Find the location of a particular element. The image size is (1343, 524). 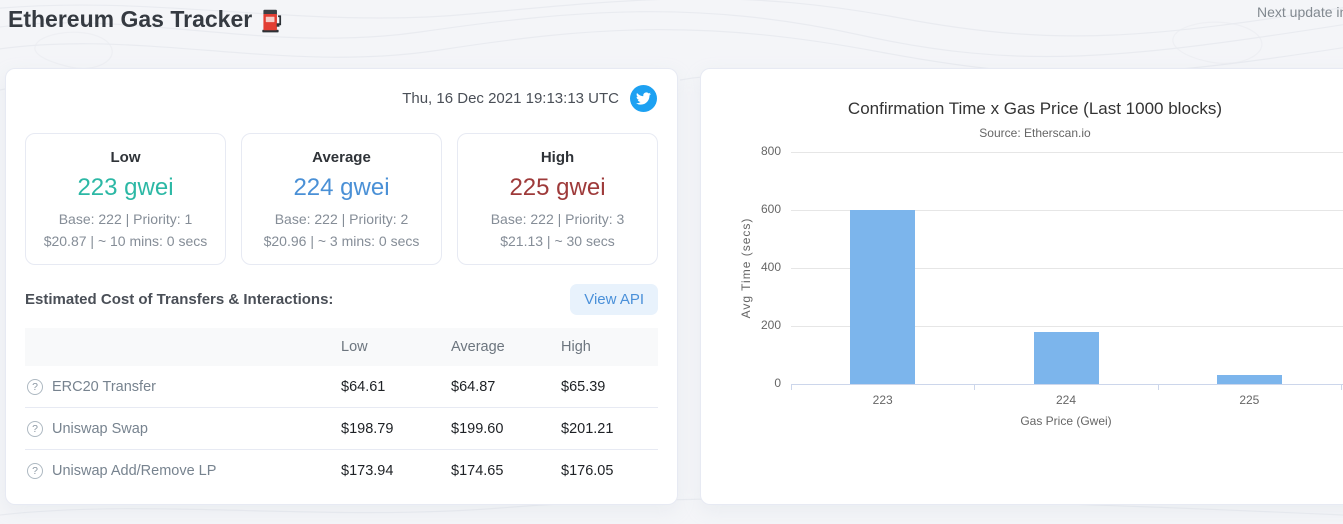

page-title: Ethereum Gas Tracker is located at coordinates (145, 19).